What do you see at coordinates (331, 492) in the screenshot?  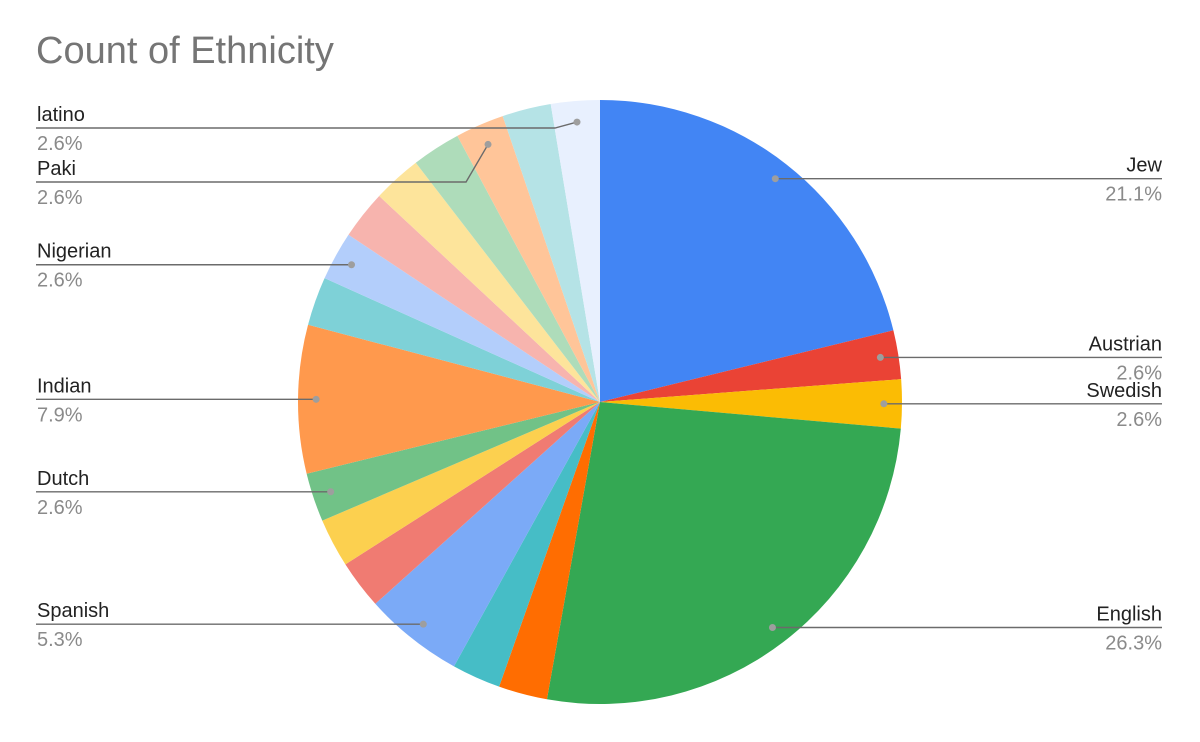 I see `leader-dot-dutch` at bounding box center [331, 492].